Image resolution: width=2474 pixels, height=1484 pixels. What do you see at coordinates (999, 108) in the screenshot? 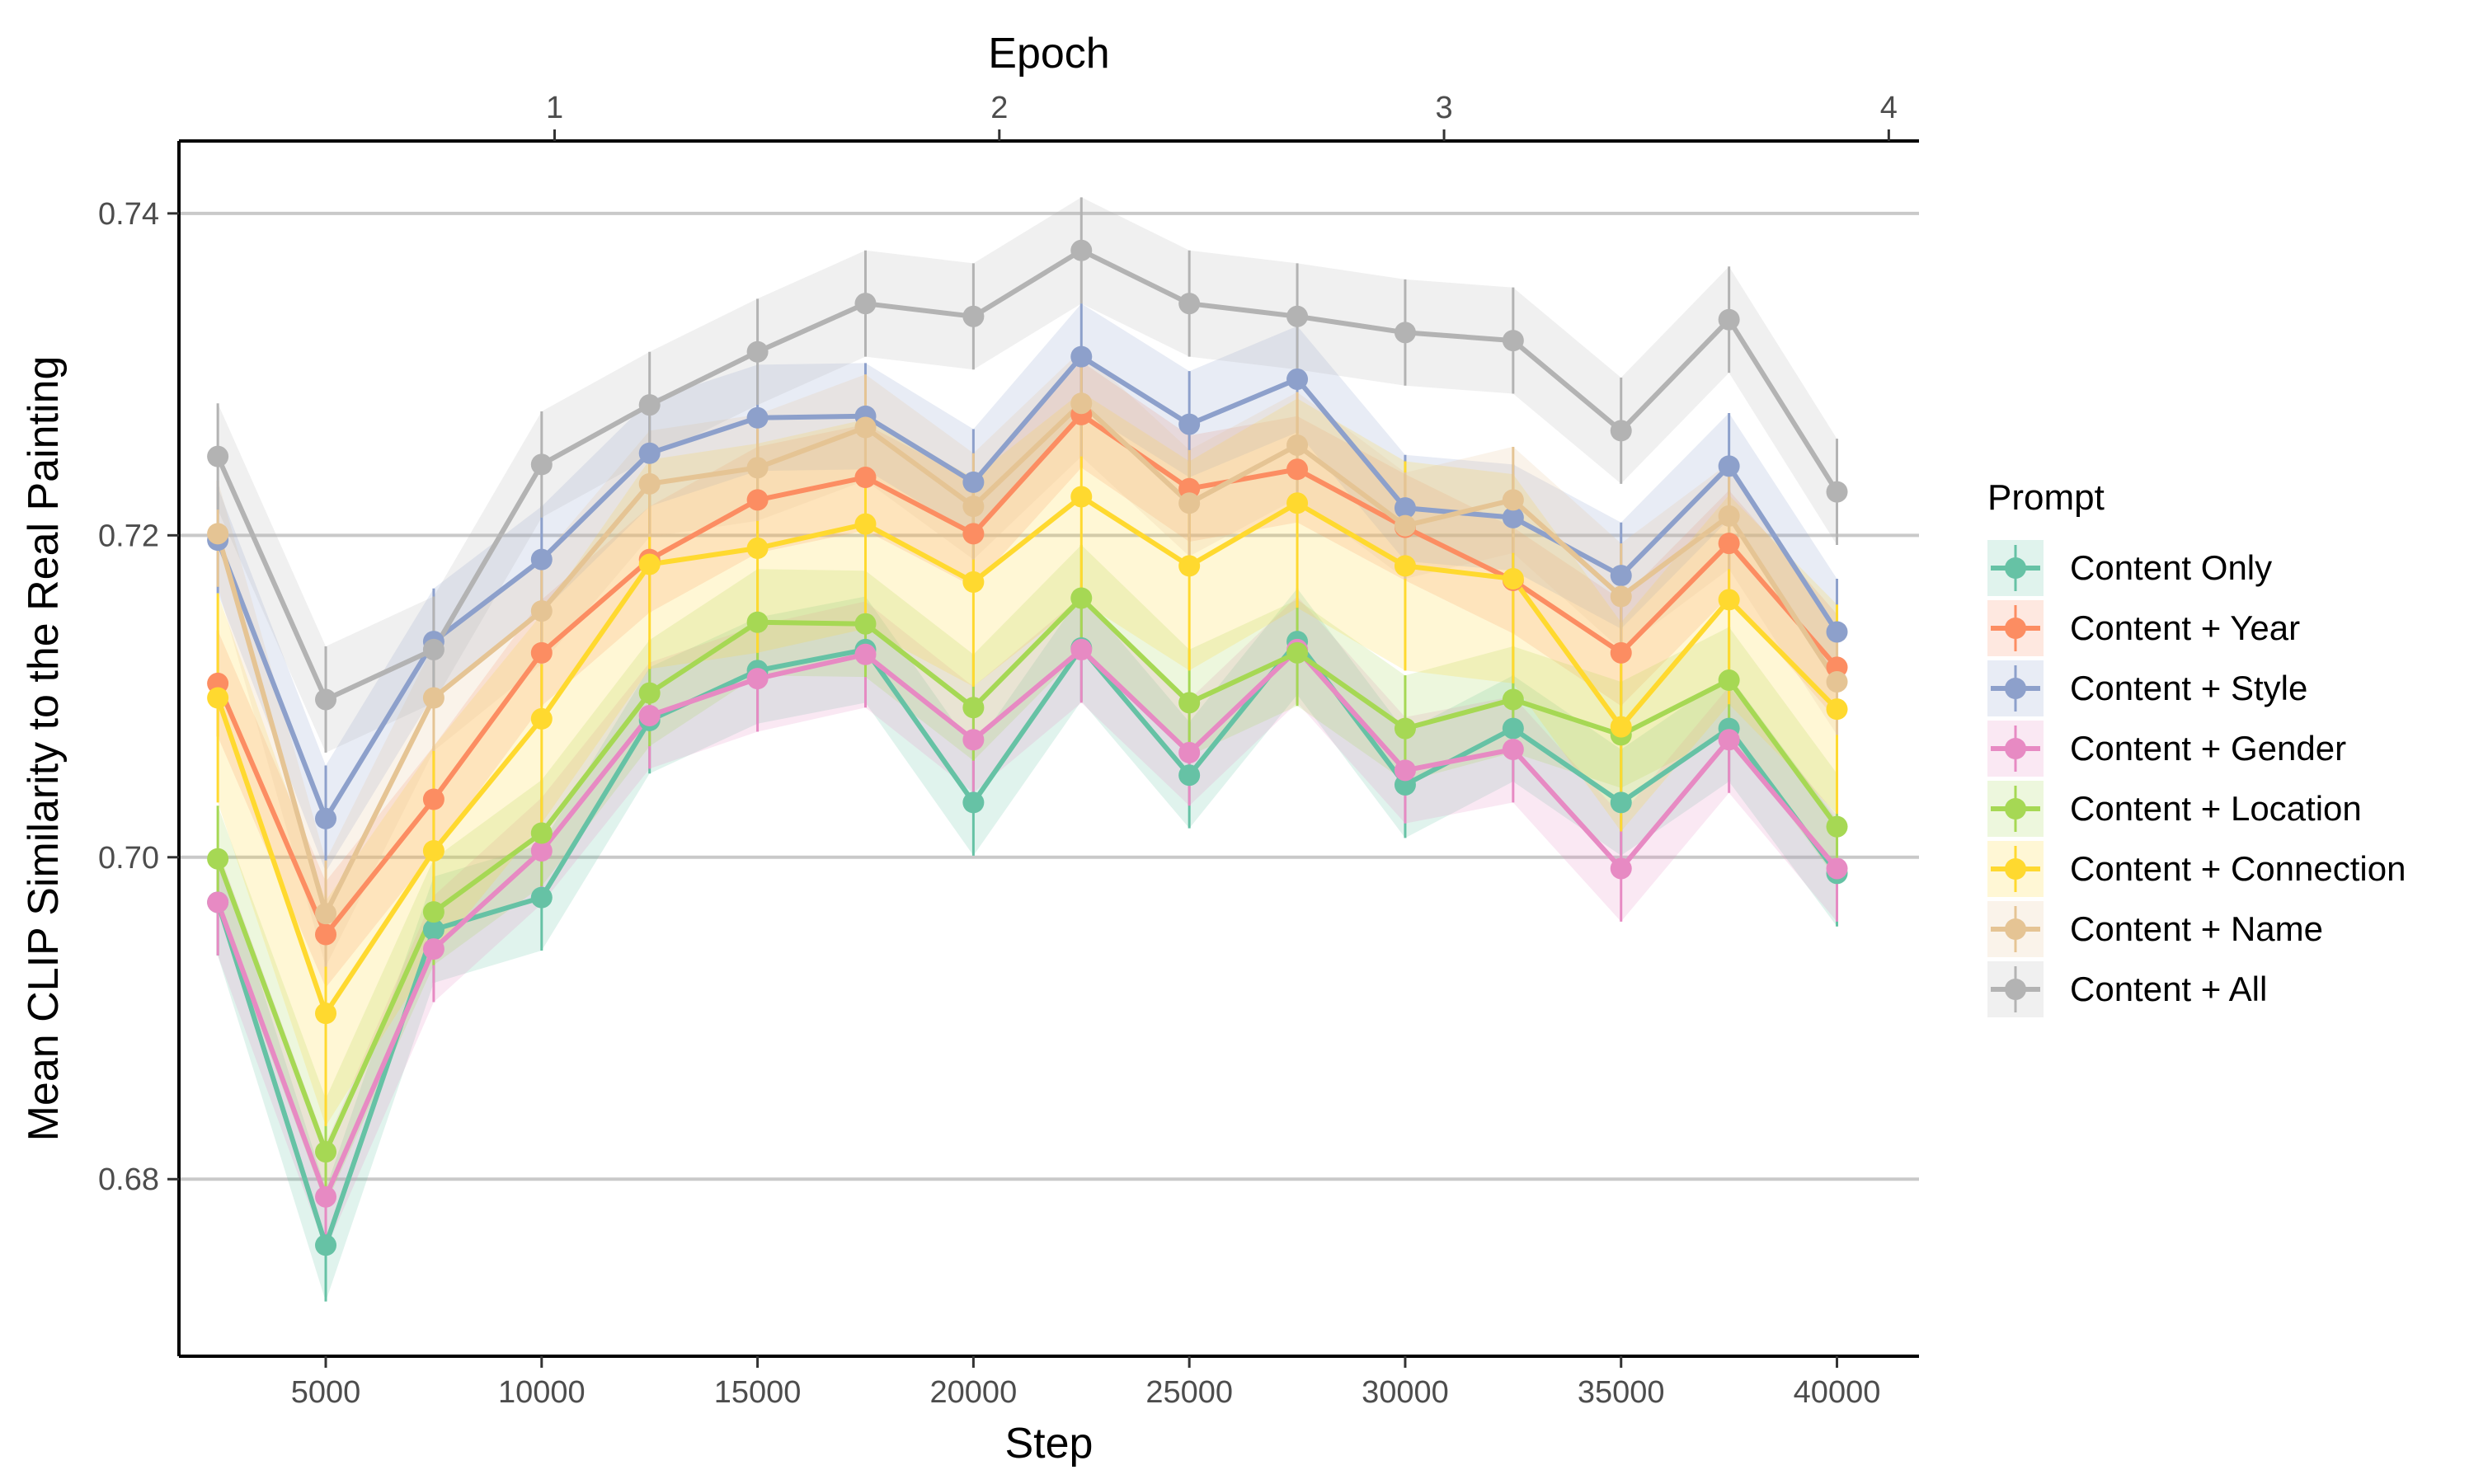
I see `epoch-tick-label: 2` at bounding box center [999, 108].